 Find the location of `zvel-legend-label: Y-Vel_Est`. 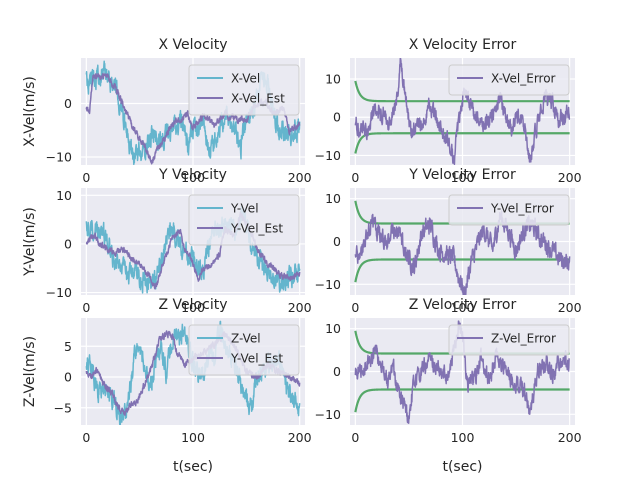

zvel-legend-label: Y-Vel_Est is located at coordinates (256, 359).